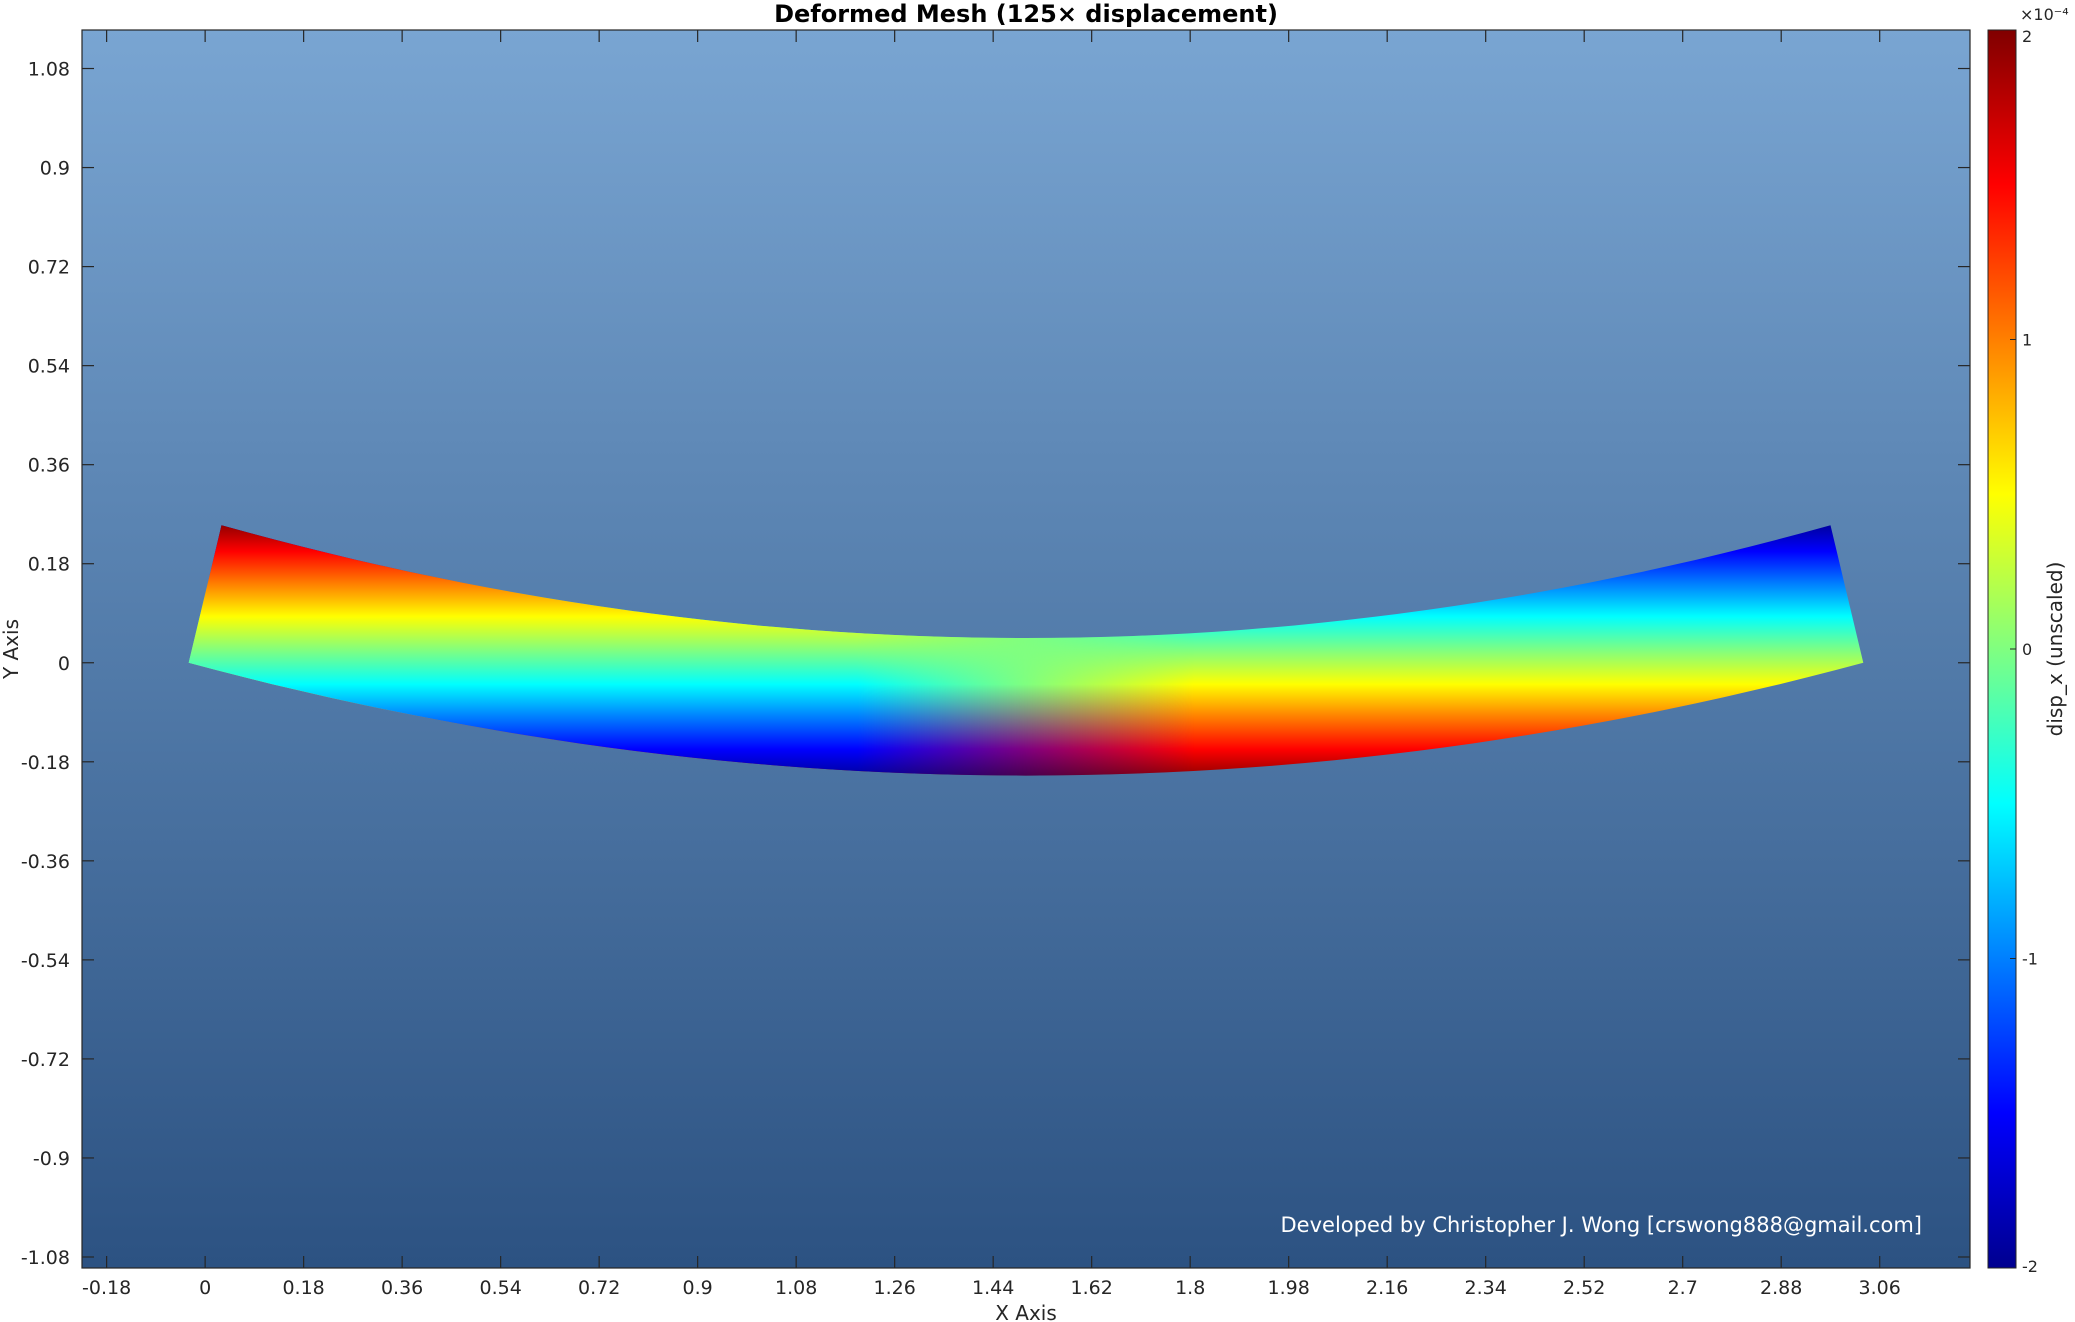  Describe the element at coordinates (303, 1288) in the screenshot. I see `x-tick-label: 0.18` at that location.